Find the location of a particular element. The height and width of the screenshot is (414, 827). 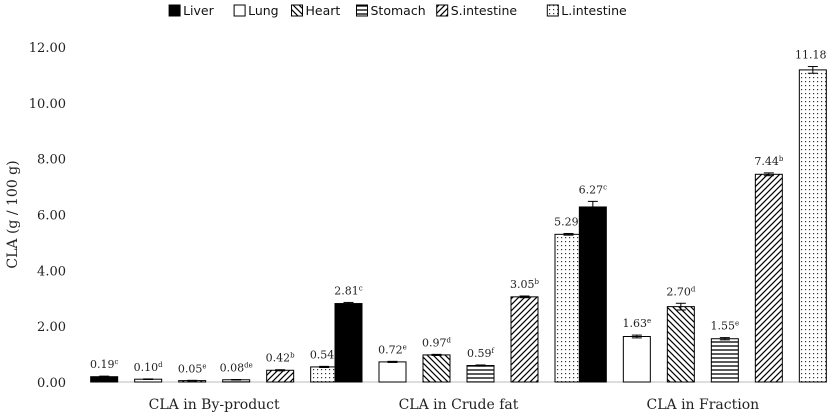

data-label: 1.55e is located at coordinates (725, 326).